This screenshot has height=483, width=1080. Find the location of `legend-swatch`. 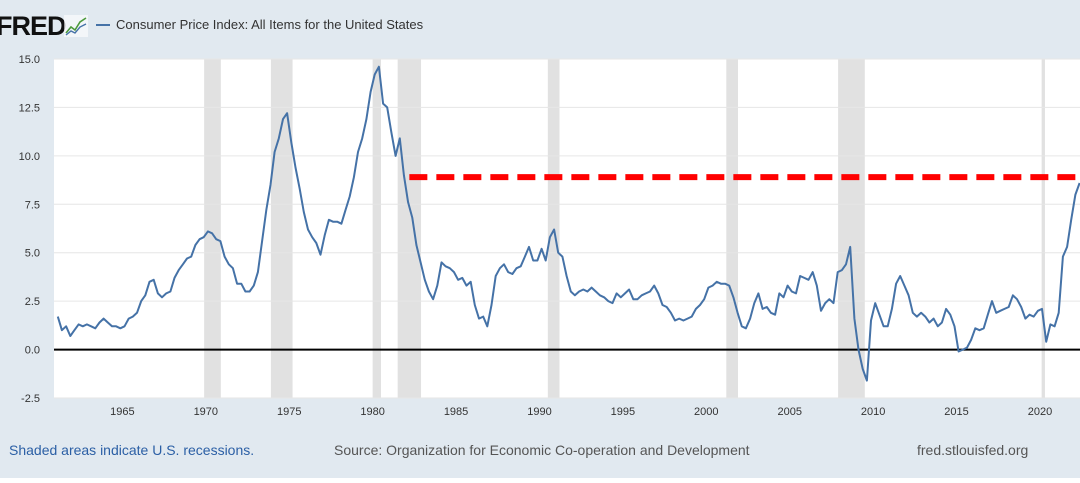

legend-swatch is located at coordinates (103, 24).